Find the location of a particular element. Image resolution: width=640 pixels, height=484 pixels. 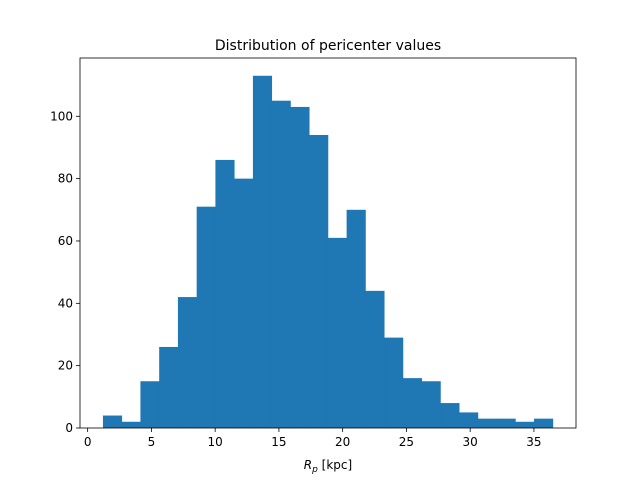

x-axis-ticks: 0 5 10 15 20 25 30 35 is located at coordinates (313, 438).